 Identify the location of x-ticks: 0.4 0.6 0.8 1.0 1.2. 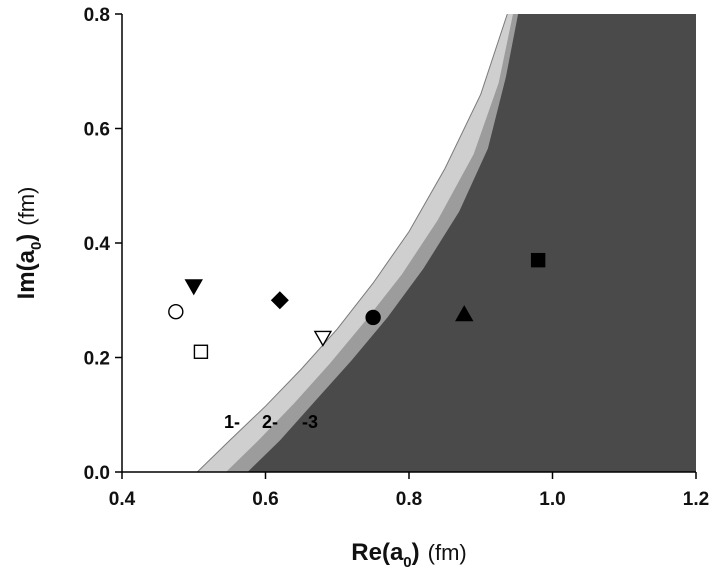
(409, 491).